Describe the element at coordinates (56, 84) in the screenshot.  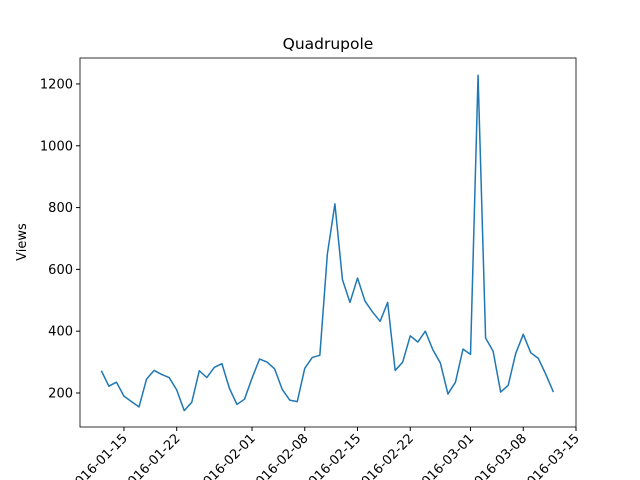
I see `y-tick-label: 1200` at that location.